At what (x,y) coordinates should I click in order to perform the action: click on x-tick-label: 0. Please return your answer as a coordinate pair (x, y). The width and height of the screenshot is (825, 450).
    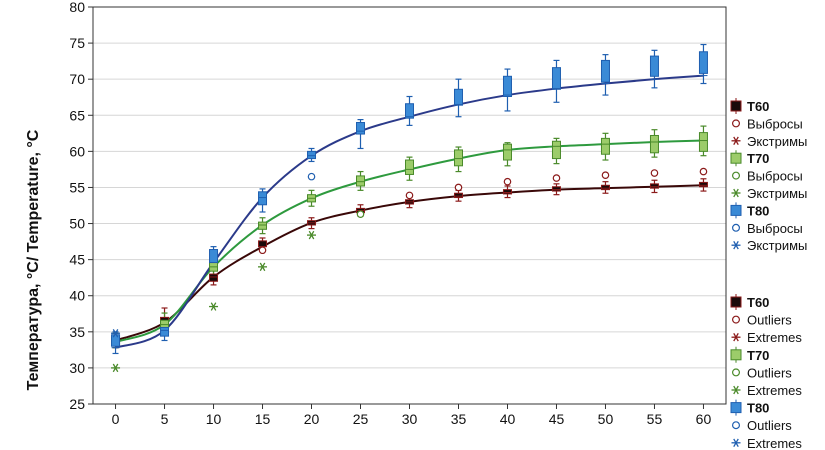
    Looking at the image, I should click on (116, 419).